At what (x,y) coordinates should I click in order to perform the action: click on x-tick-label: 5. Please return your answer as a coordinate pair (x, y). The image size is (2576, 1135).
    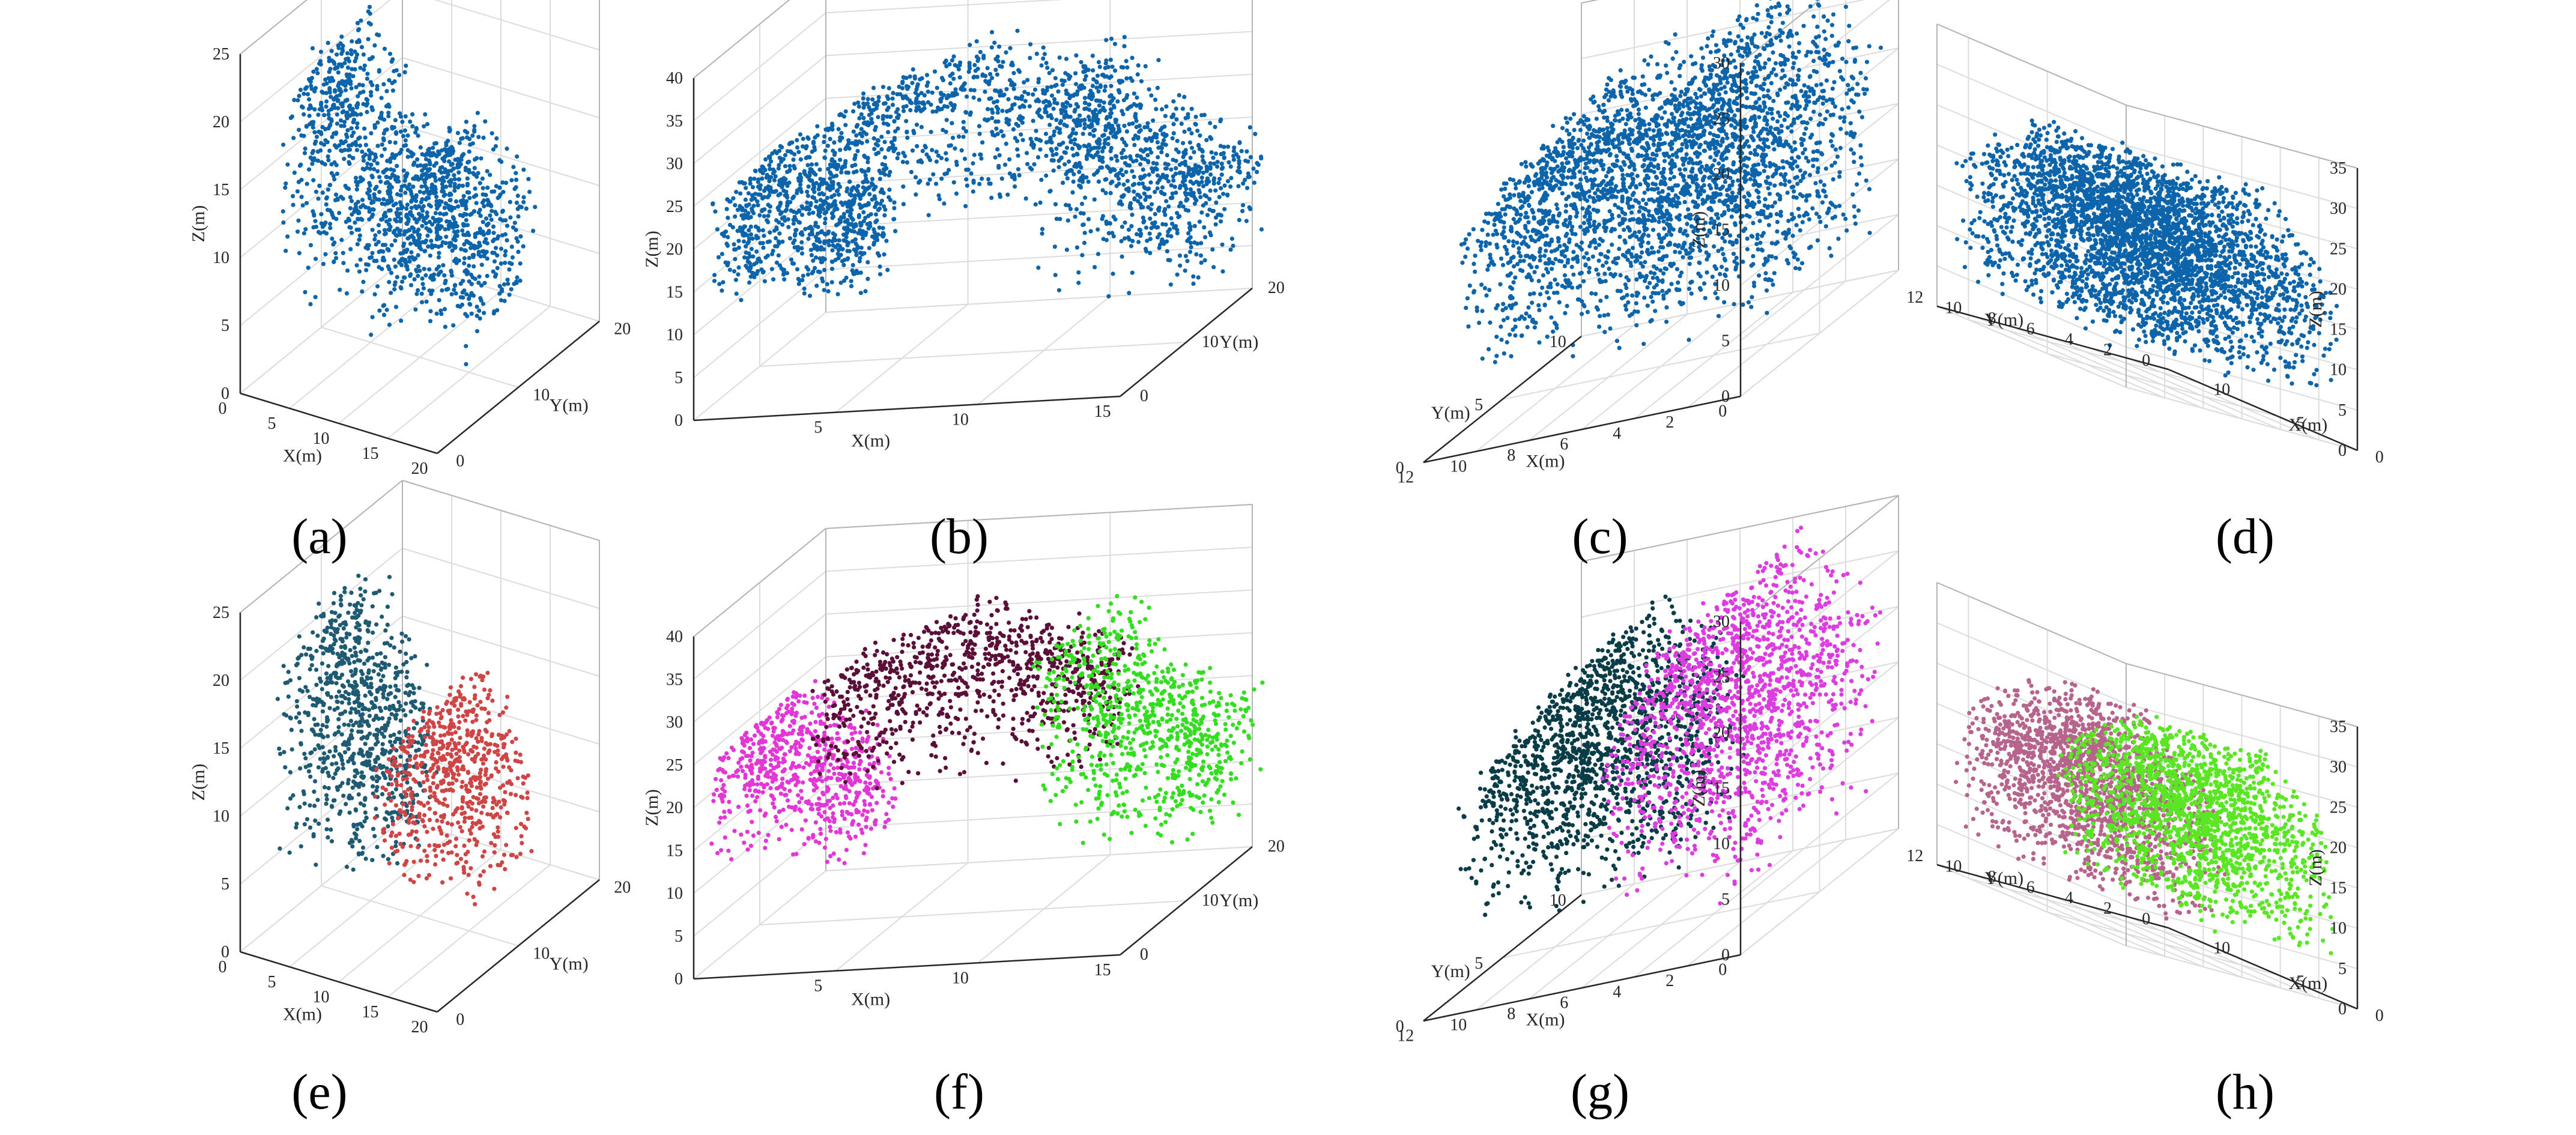
    Looking at the image, I should click on (818, 428).